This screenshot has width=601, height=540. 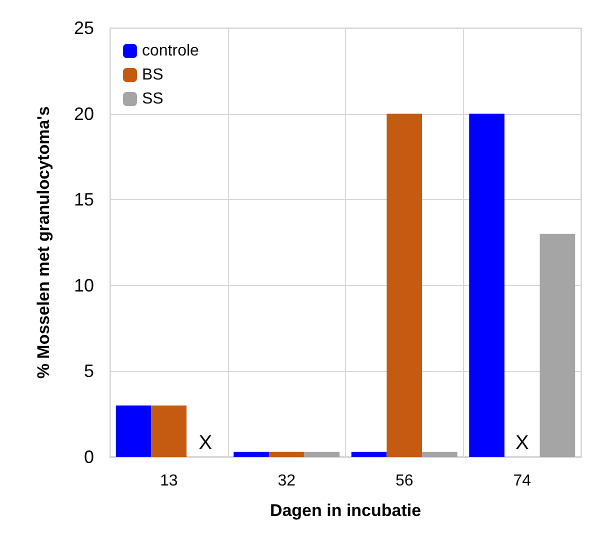 What do you see at coordinates (153, 75) in the screenshot?
I see `legend-label: BS` at bounding box center [153, 75].